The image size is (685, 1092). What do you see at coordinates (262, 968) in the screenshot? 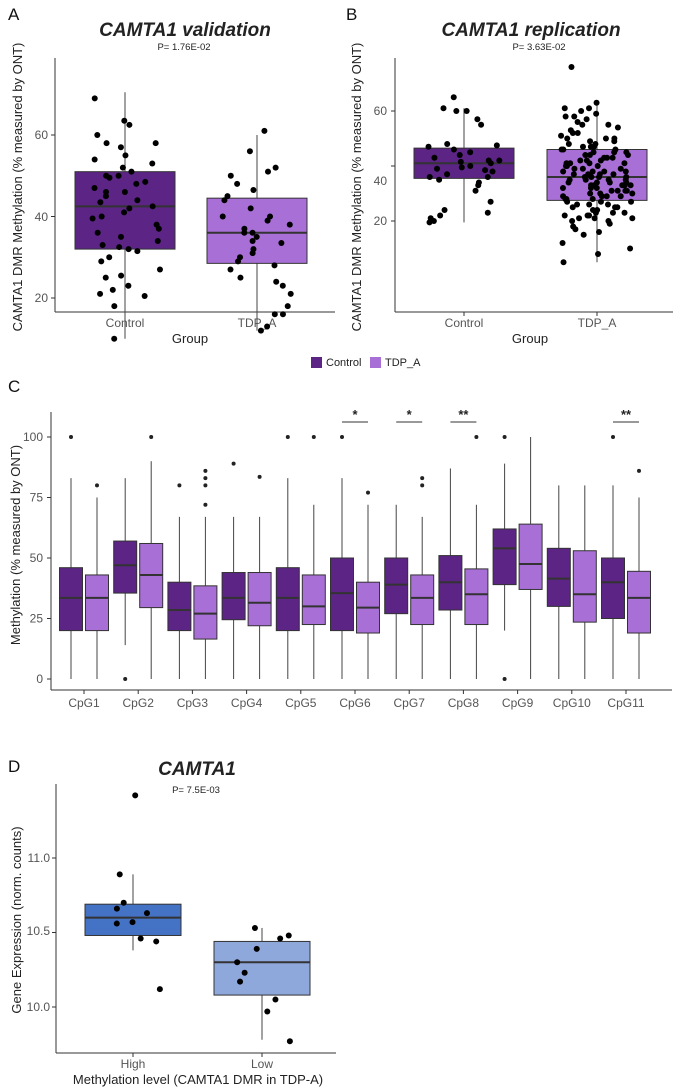
I see `panel-d-low-box` at bounding box center [262, 968].